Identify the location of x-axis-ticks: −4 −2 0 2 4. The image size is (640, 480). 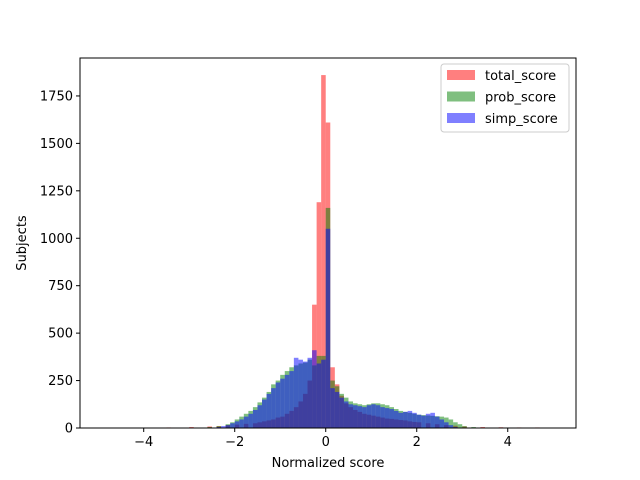
(323, 439).